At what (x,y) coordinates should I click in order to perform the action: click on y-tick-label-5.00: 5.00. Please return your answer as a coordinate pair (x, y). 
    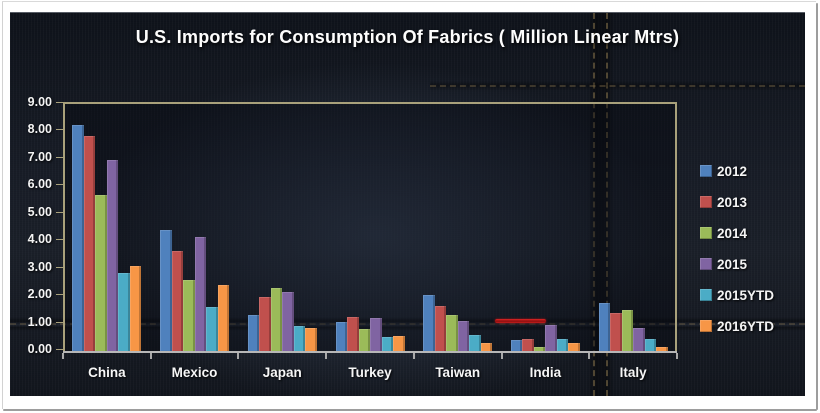
    Looking at the image, I should click on (39, 211).